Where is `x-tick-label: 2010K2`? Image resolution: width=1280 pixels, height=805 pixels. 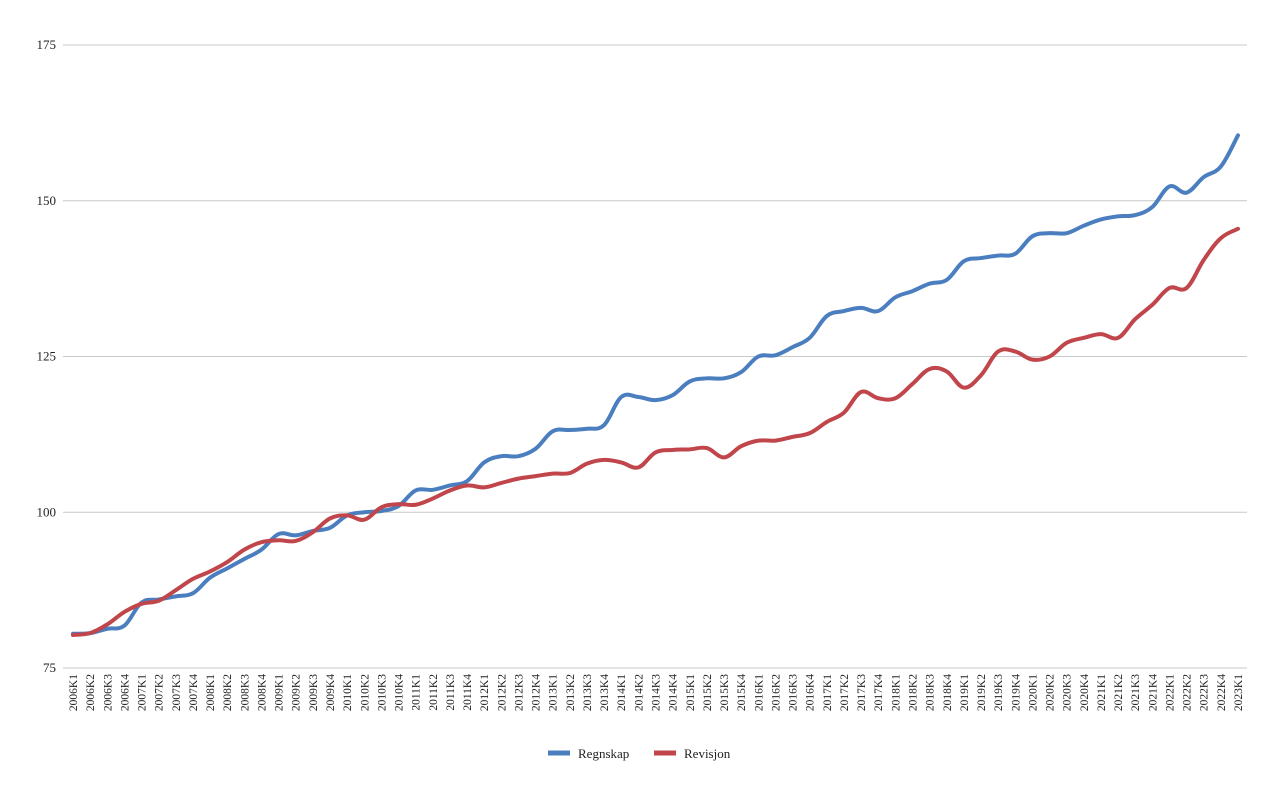 x-tick-label: 2010K2 is located at coordinates (365, 692).